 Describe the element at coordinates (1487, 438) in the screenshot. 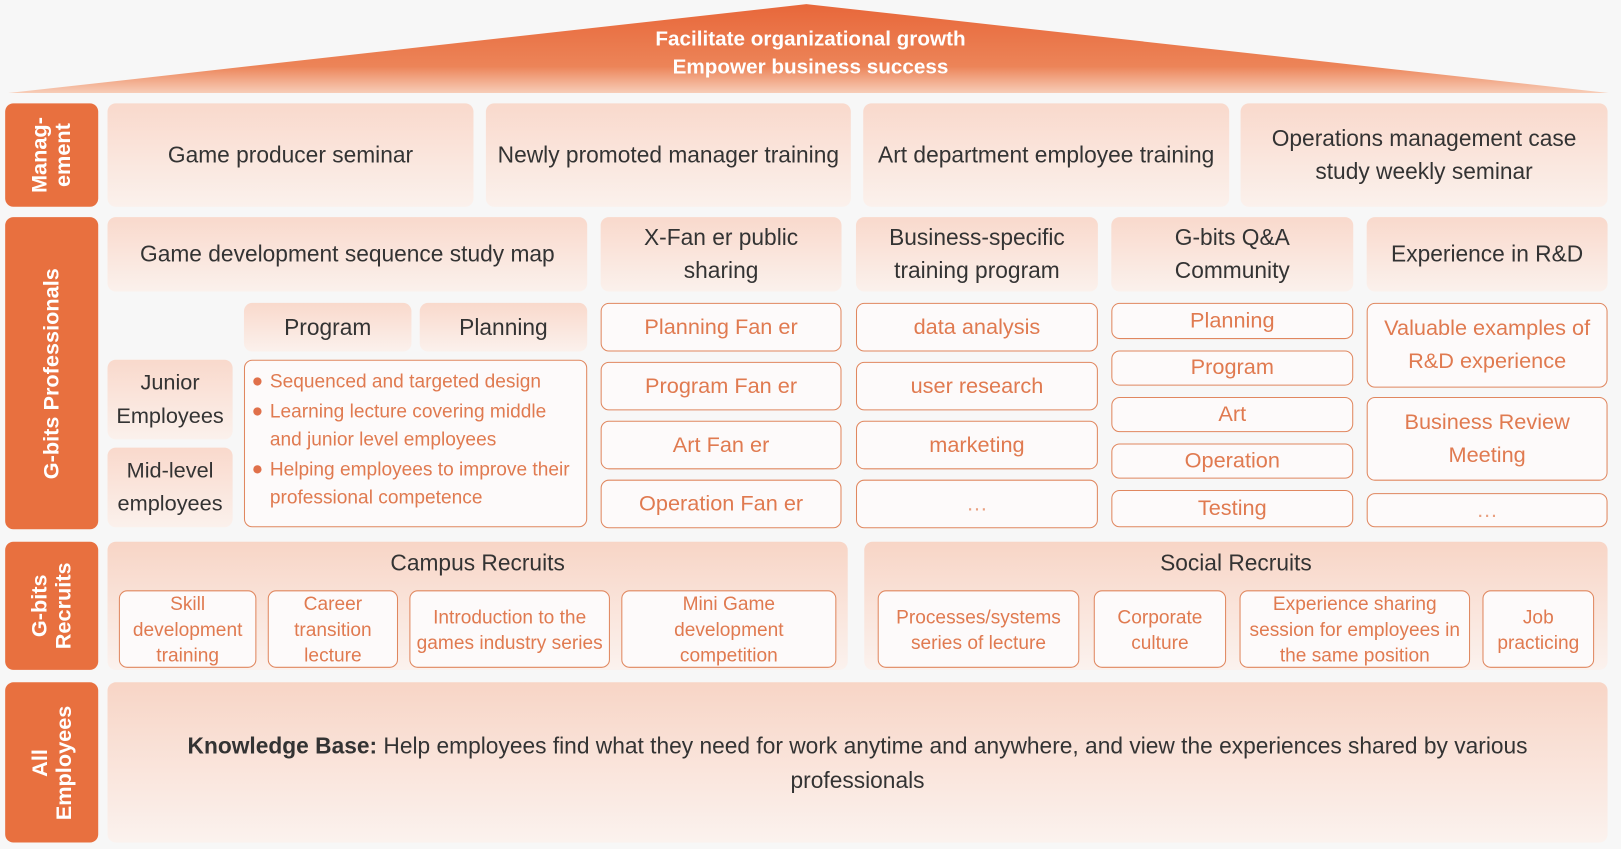

I see `rd-item: Business Review Meeting` at that location.